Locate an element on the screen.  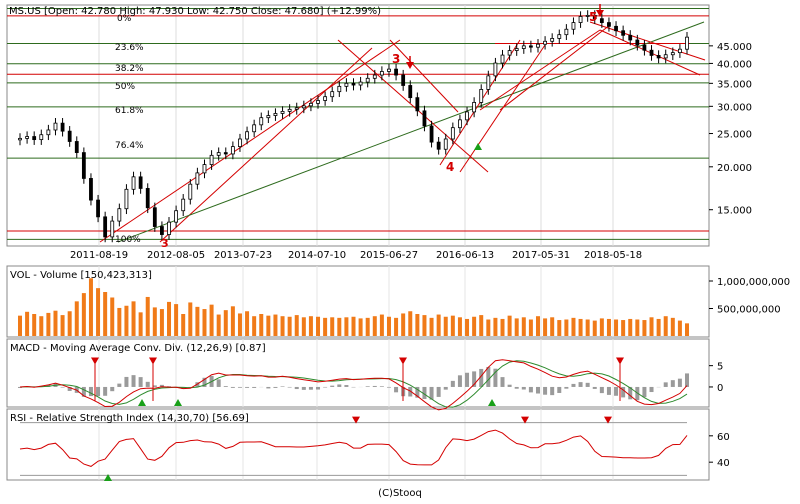
date-tick-label: 2013-07-23 is located at coordinates (243, 255).